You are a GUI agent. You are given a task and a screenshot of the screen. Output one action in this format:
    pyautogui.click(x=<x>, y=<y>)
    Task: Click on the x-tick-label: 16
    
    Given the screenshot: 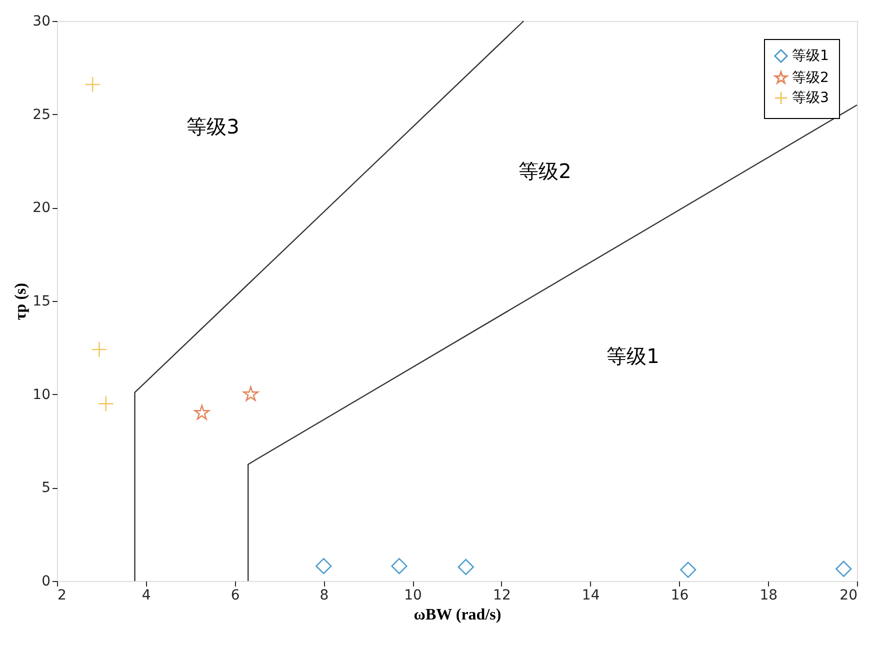 What is the action you would take?
    pyautogui.click(x=679, y=596)
    